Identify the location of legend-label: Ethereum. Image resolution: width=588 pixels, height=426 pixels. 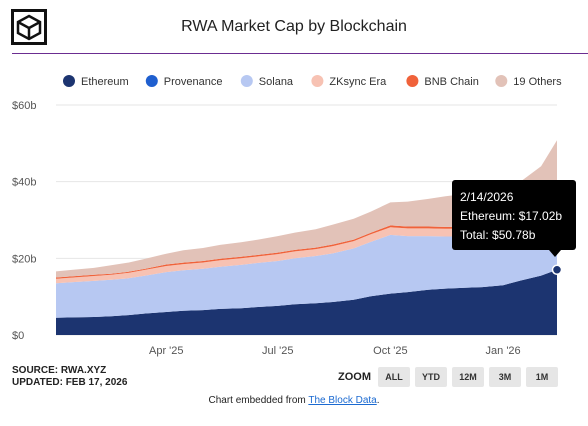
(105, 82).